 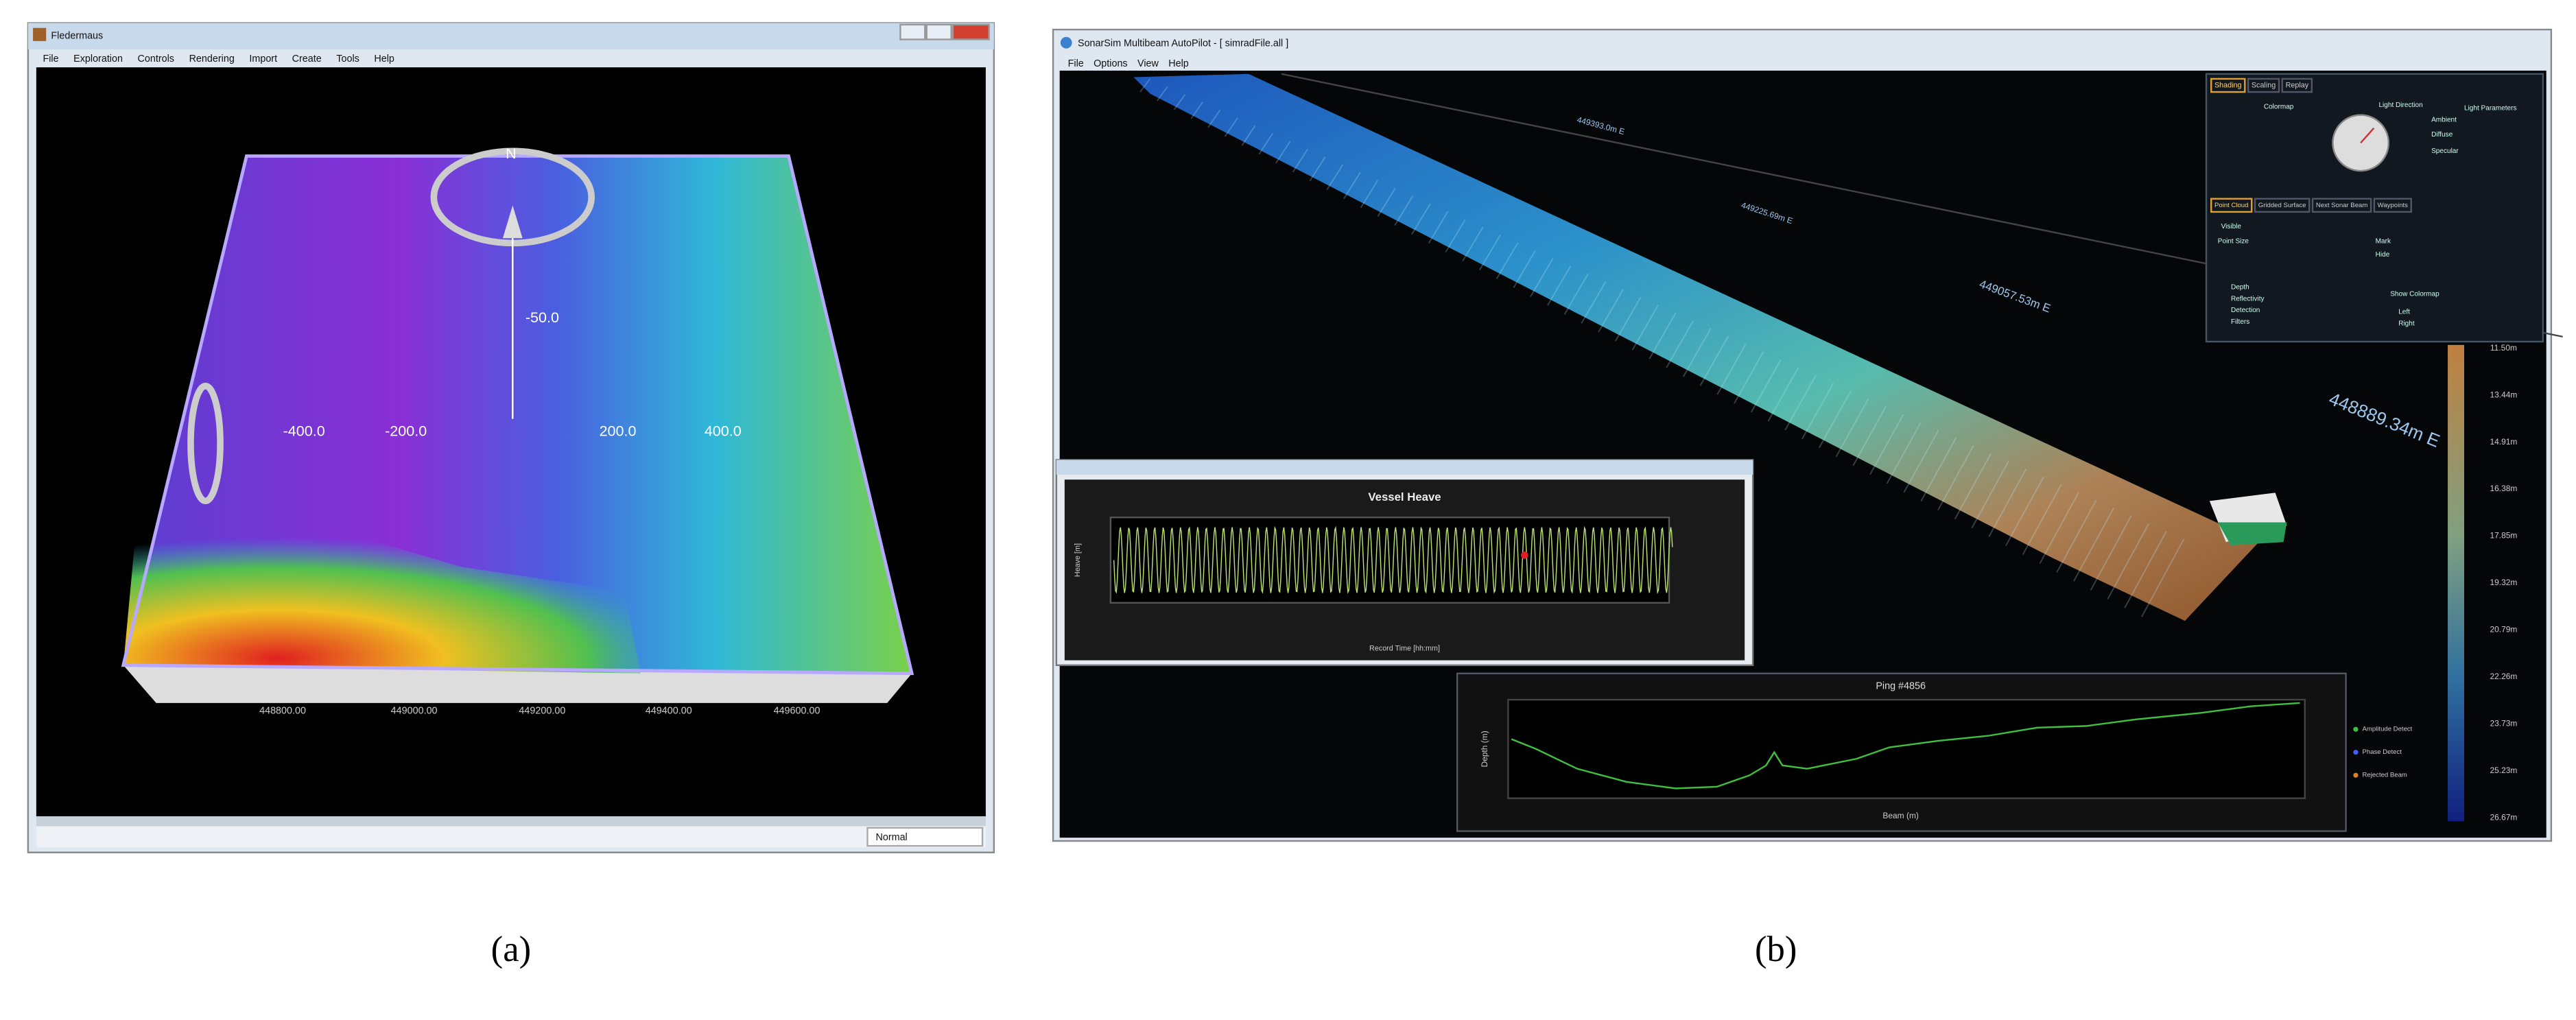 I want to click on control-label: Colormap, so click(x=2279, y=106).